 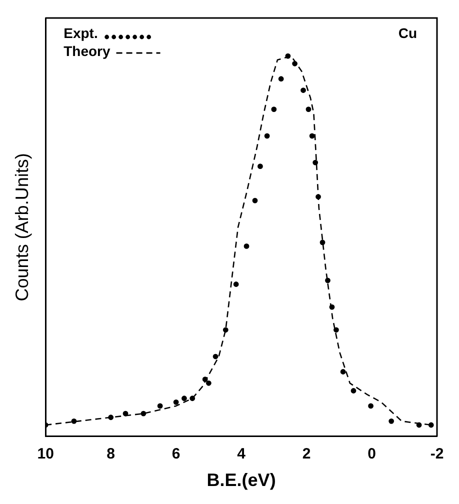 What do you see at coordinates (45, 454) in the screenshot?
I see `x-tick-label: 10` at bounding box center [45, 454].